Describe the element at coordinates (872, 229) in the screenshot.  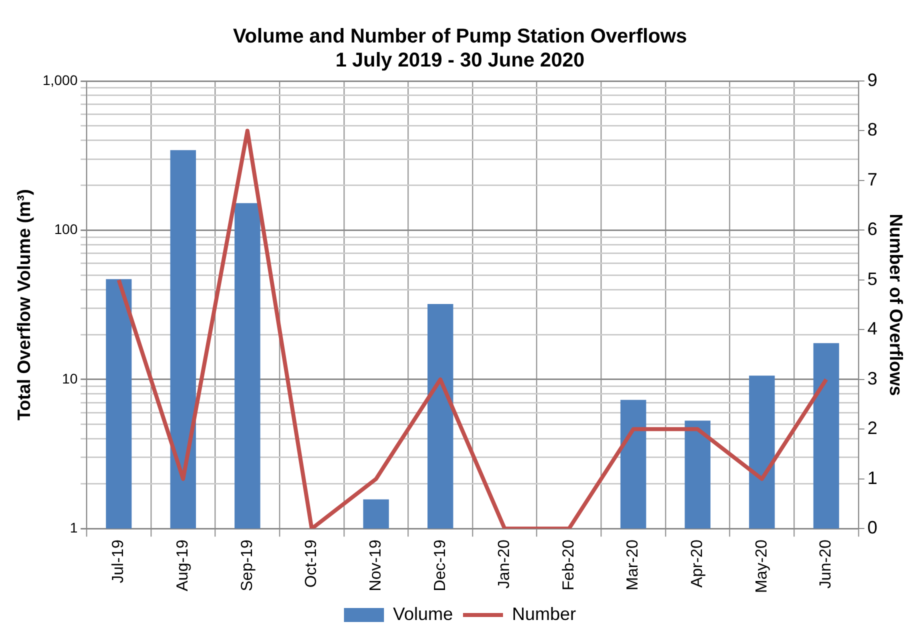
I see `y2-tick-label: 6` at that location.